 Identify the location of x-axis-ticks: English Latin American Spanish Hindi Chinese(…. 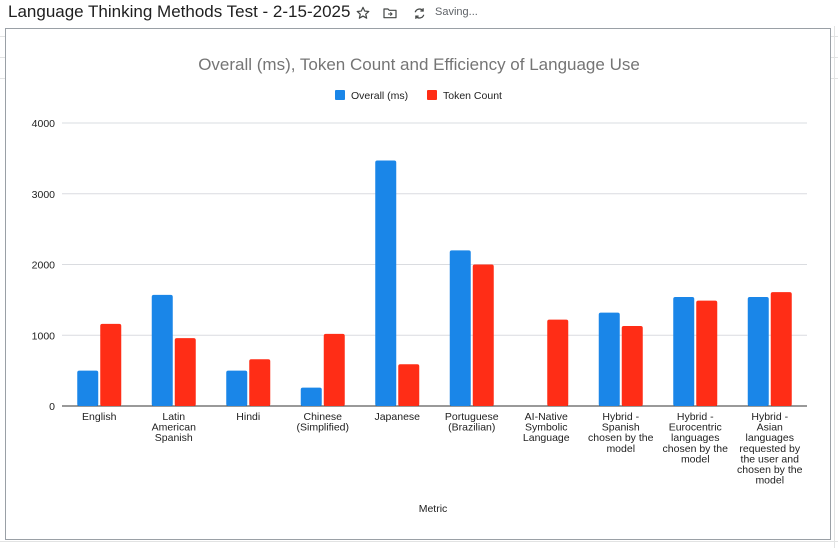
(442, 449).